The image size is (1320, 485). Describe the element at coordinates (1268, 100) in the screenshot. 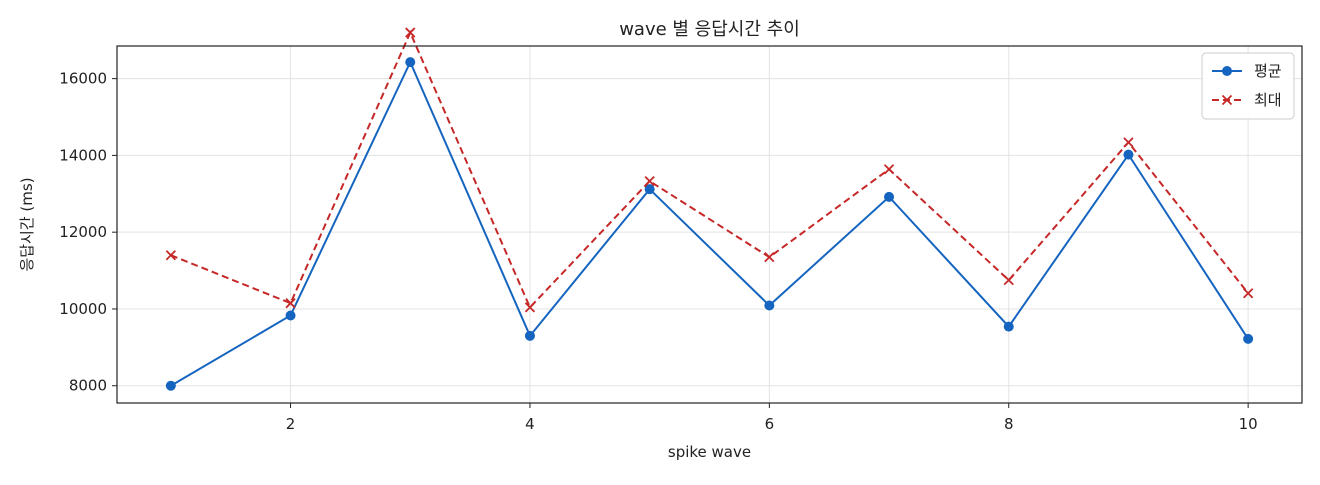

I see `legend-label: 최대` at that location.